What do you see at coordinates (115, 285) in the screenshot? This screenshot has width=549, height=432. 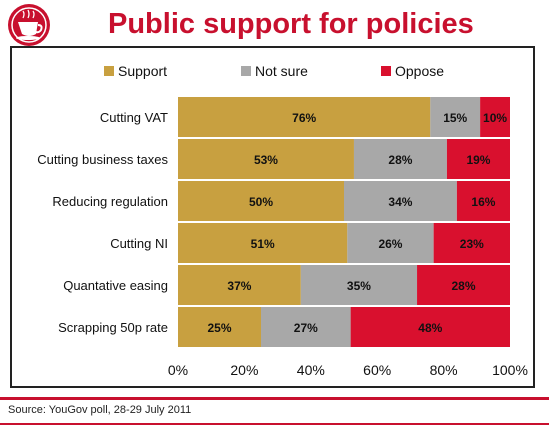 I see `category-label: Quantative easing` at bounding box center [115, 285].